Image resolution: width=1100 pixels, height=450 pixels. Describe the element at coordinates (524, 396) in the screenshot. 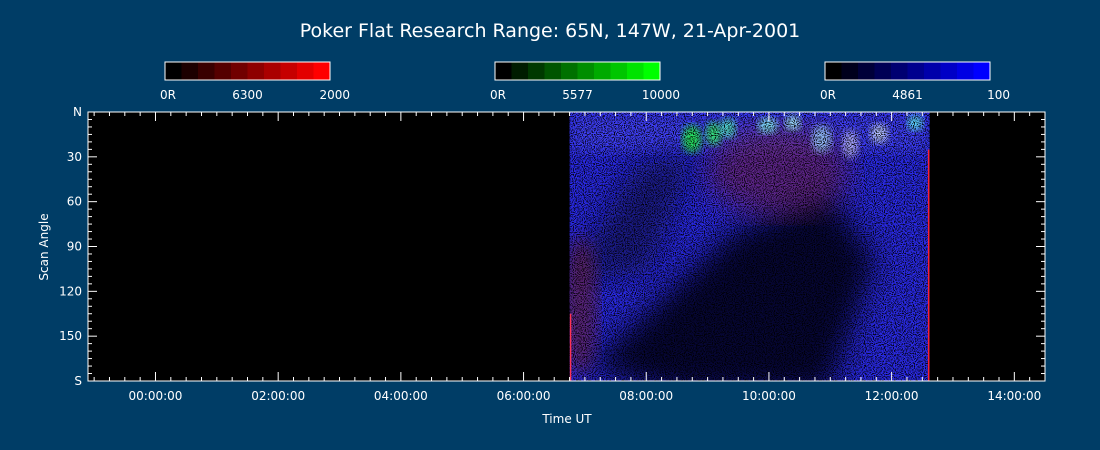

I see `x-tick-label: 06:00:00` at that location.